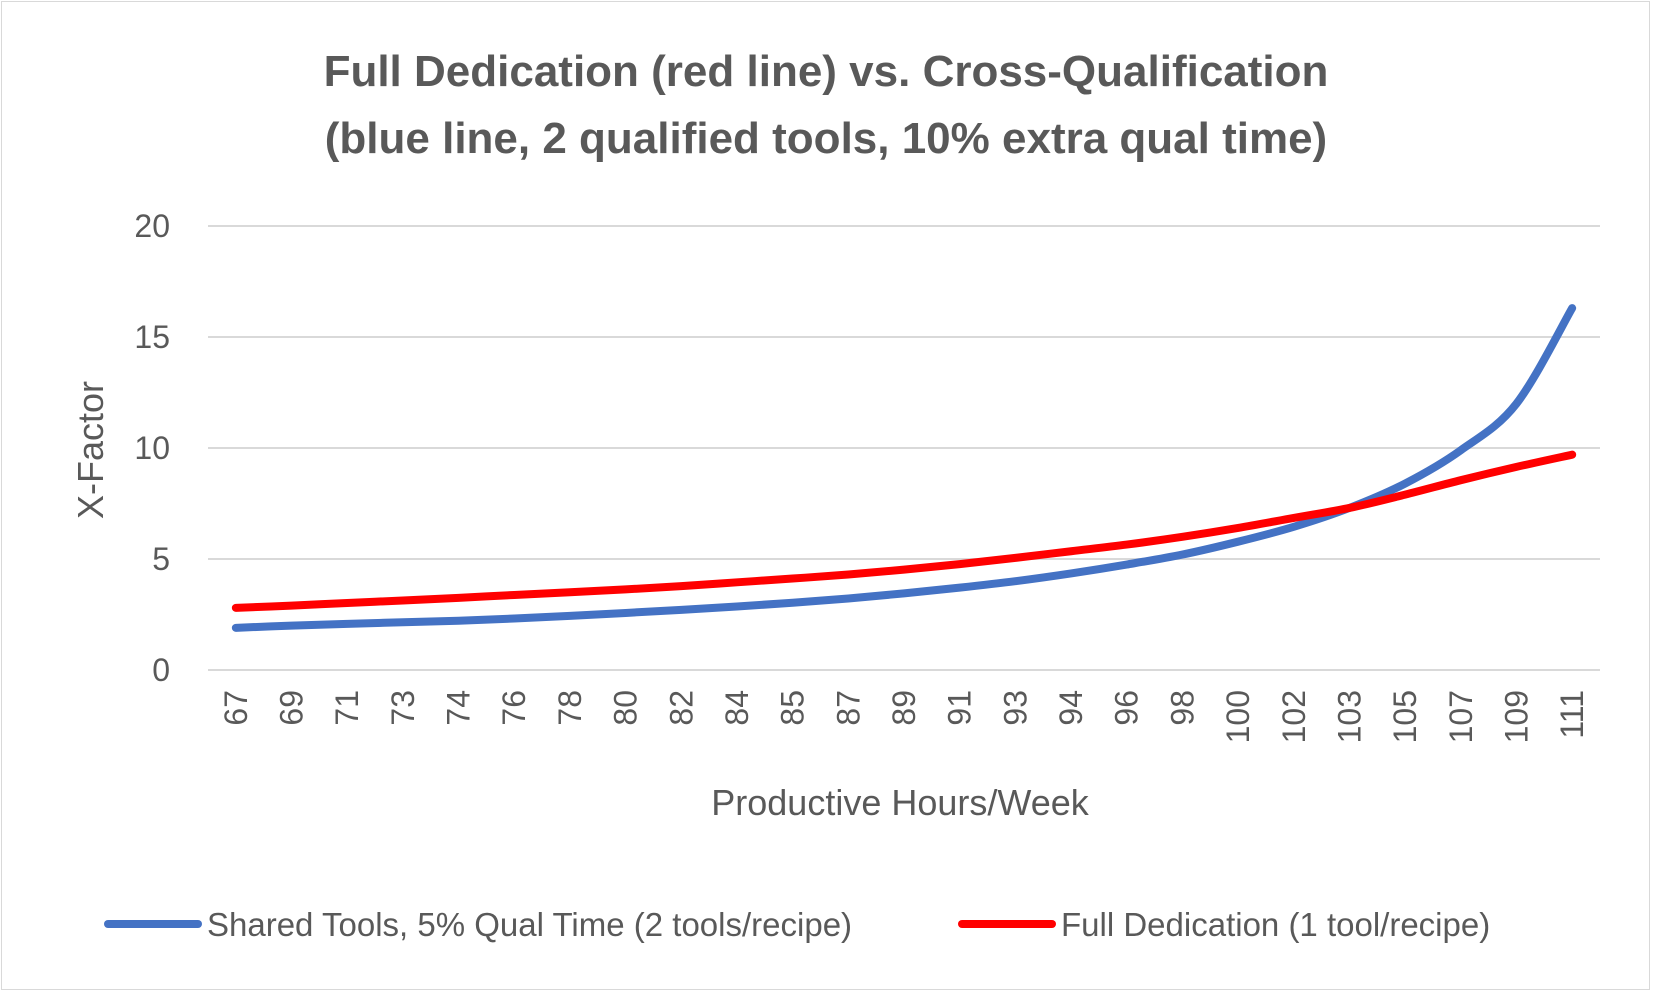 The height and width of the screenshot is (993, 1653). What do you see at coordinates (514, 708) in the screenshot?
I see `x-tick-label: 76` at bounding box center [514, 708].